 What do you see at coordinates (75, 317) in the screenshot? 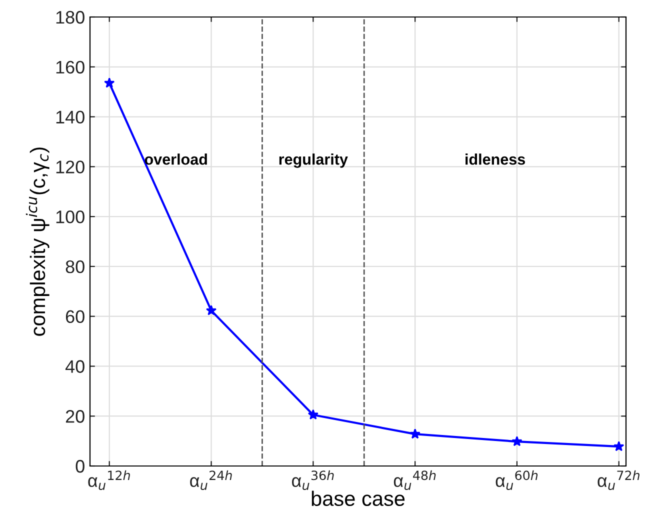
I see `y-tick-label: 60` at bounding box center [75, 317].